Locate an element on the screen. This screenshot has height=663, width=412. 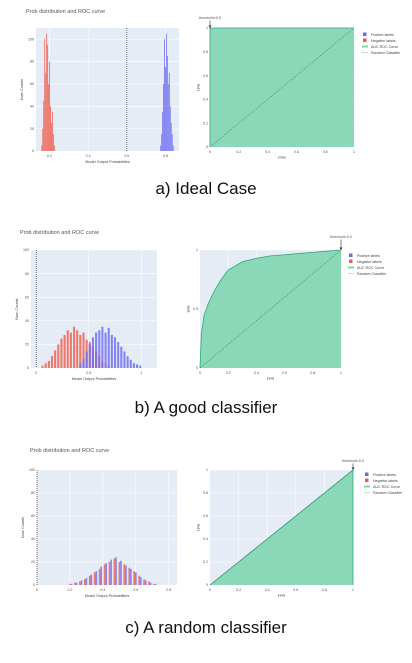
histogram-y-tick-label: 80 is located at coordinates (32, 62).